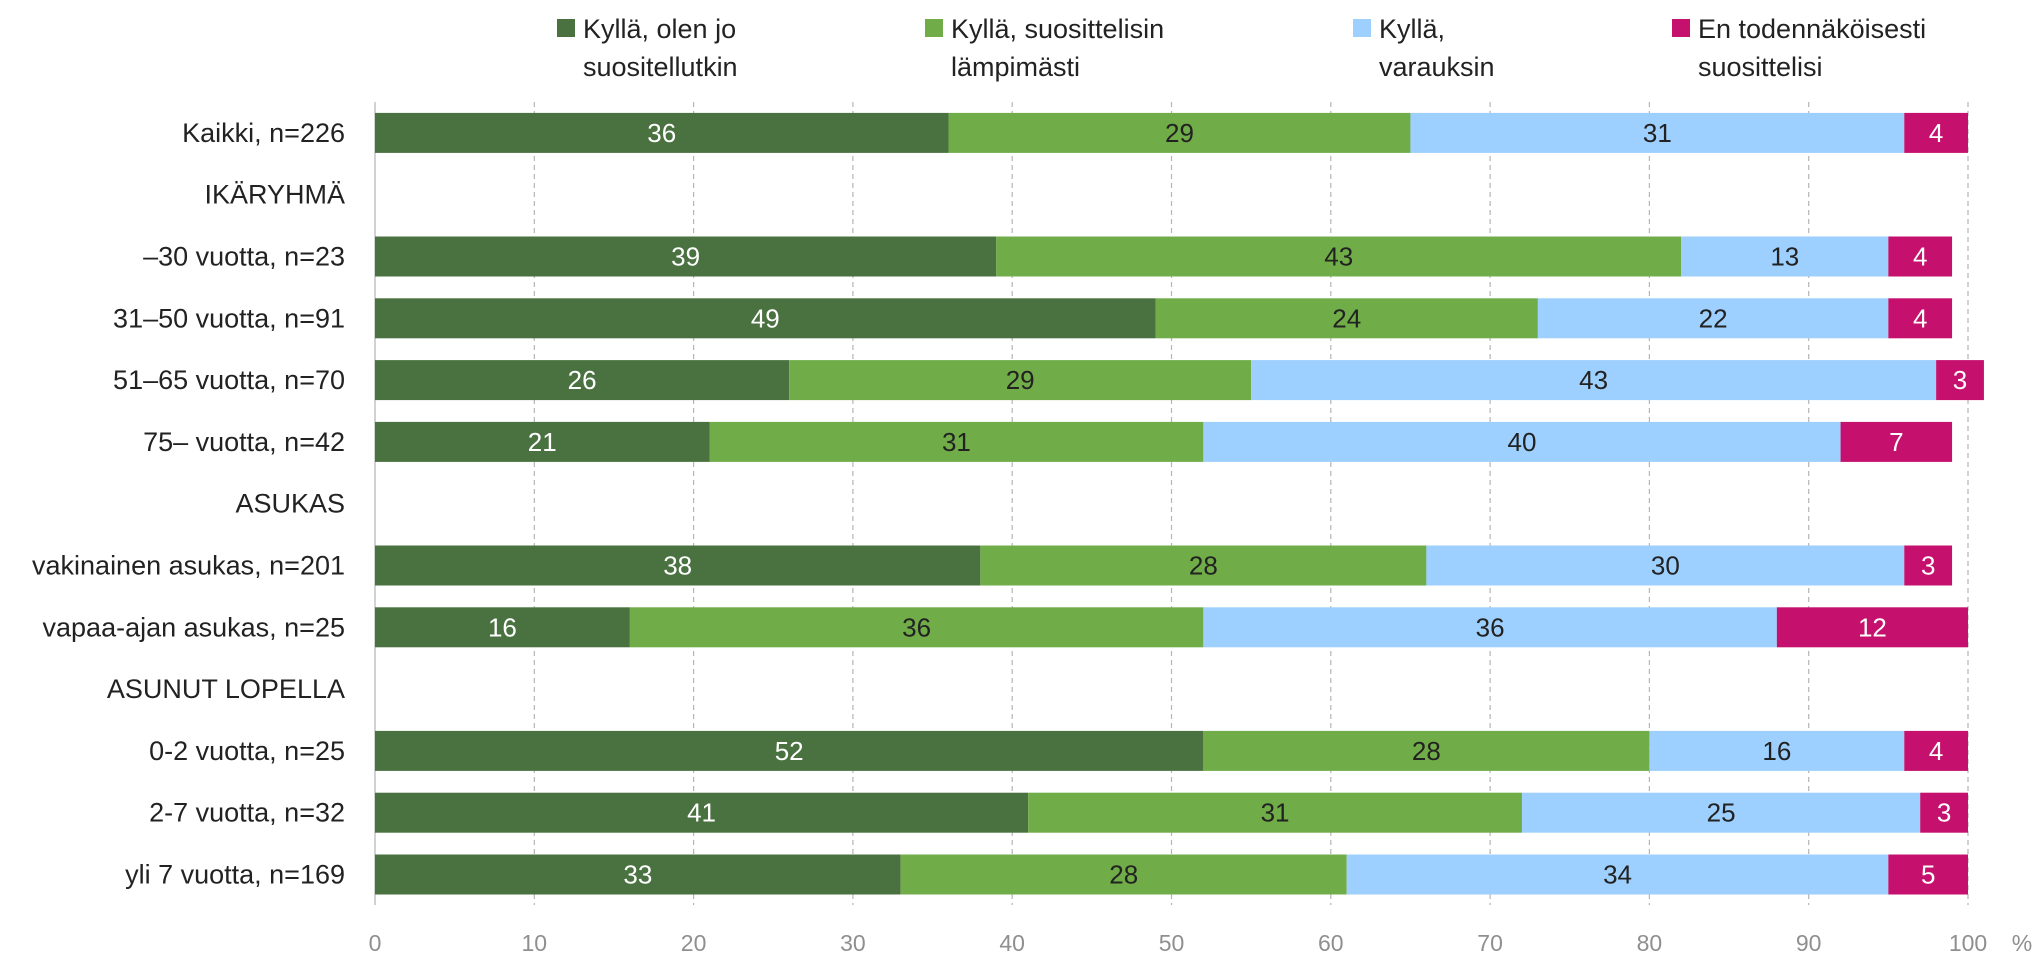 This screenshot has width=2036, height=955. Describe the element at coordinates (1968, 942) in the screenshot. I see `x-tick-label: 100` at that location.